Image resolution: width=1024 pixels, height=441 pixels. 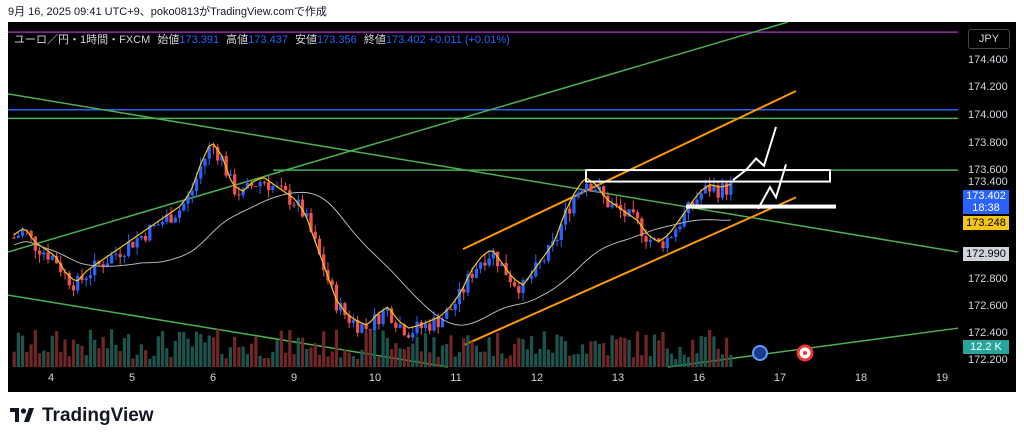 What do you see at coordinates (699, 378) in the screenshot?
I see `x-tick-label: 16` at bounding box center [699, 378].